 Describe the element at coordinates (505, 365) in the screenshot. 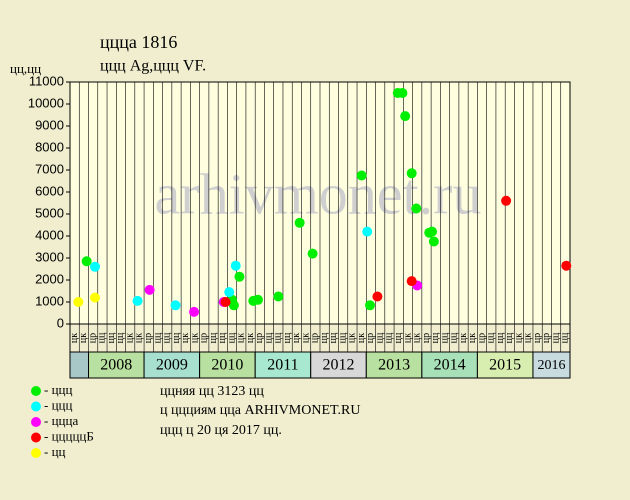

I see `year-label: 2015` at that location.